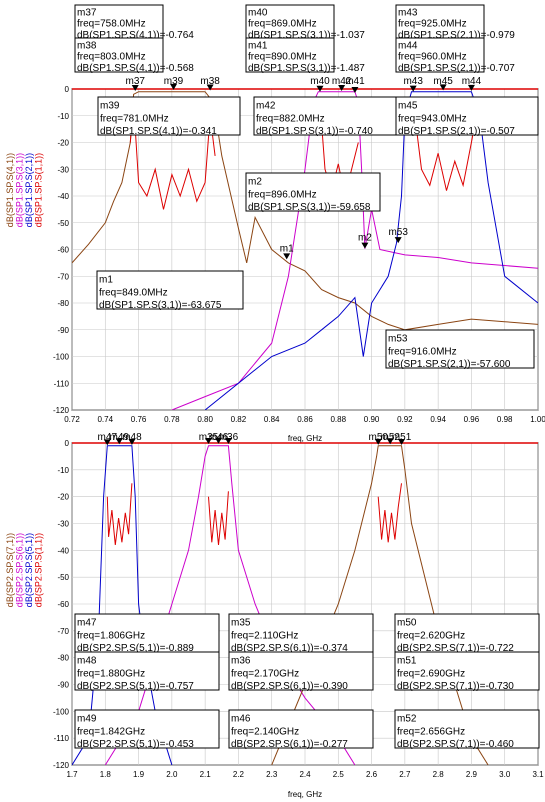 Image resolution: width=545 pixels, height=802 pixels. What do you see at coordinates (438, 419) in the screenshot?
I see `x-tick-label: 0.94` at bounding box center [438, 419].